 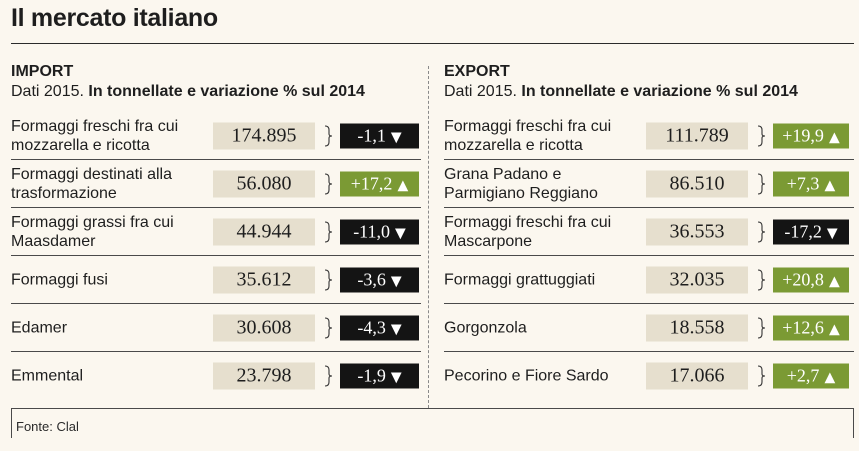 What do you see at coordinates (803, 135) in the screenshot?
I see `export-change-value: +19,9` at bounding box center [803, 135].